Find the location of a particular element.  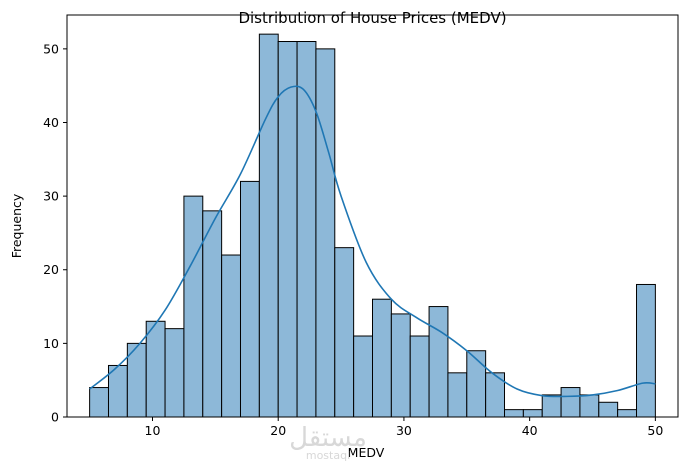

chart-title: Distribution of House Prices (MEDV) is located at coordinates (372, 18).